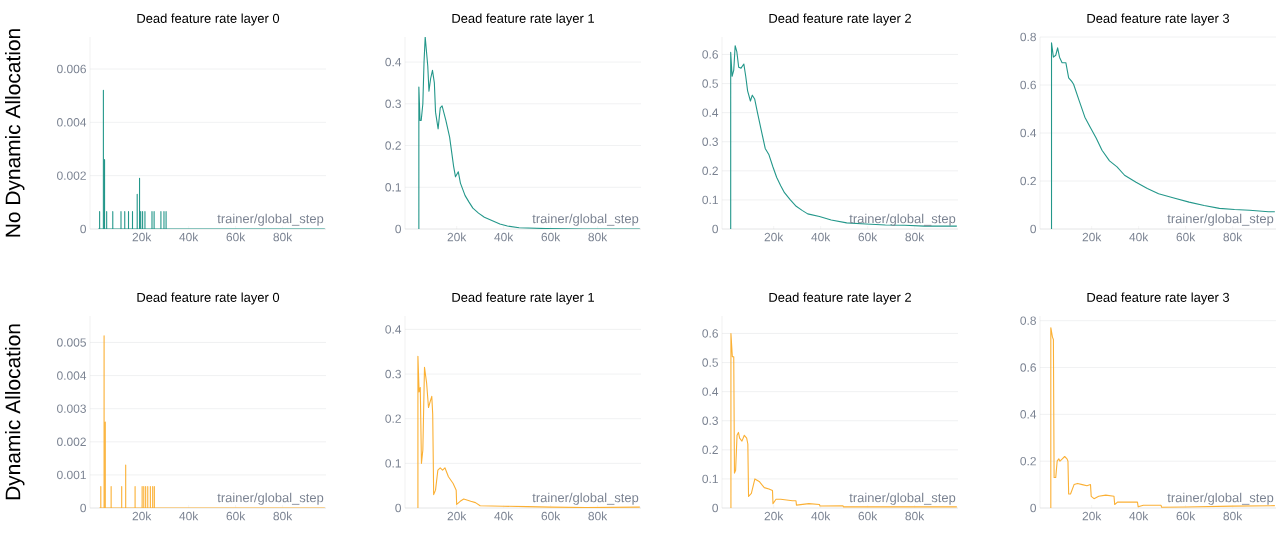 Image resolution: width=1287 pixels, height=538 pixels. What do you see at coordinates (71, 342) in the screenshot?
I see `y-tick-label: 0.005` at bounding box center [71, 342].